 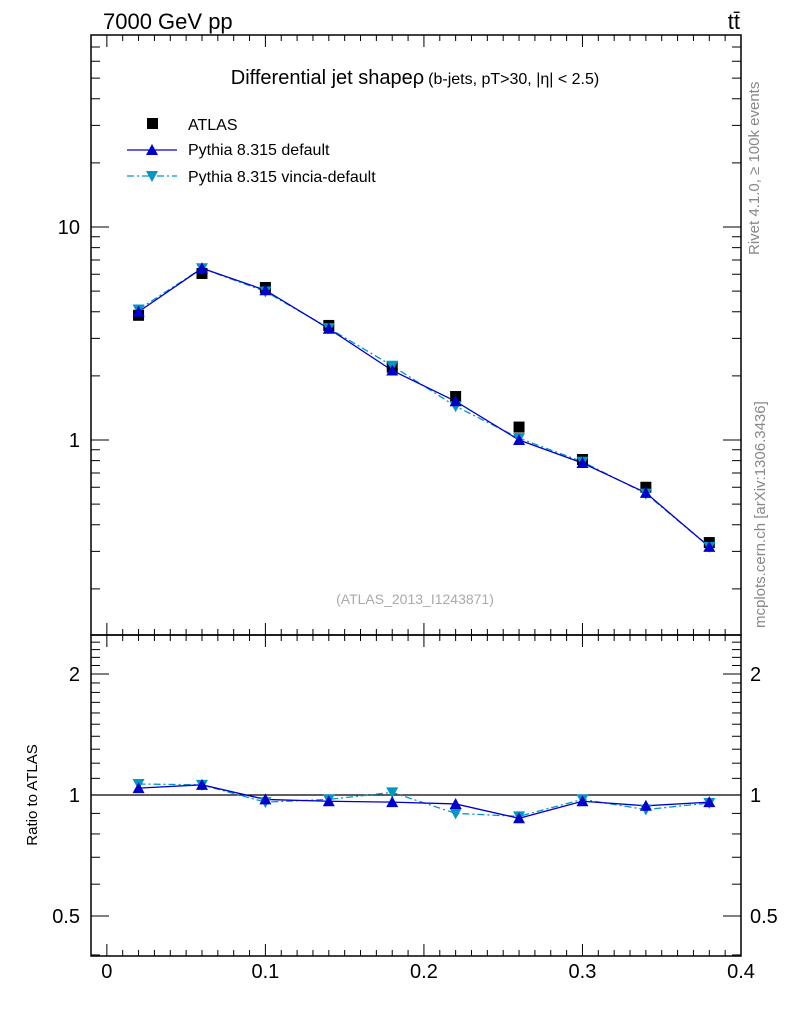 I want to click on legend-atlas-marker, so click(x=152, y=123).